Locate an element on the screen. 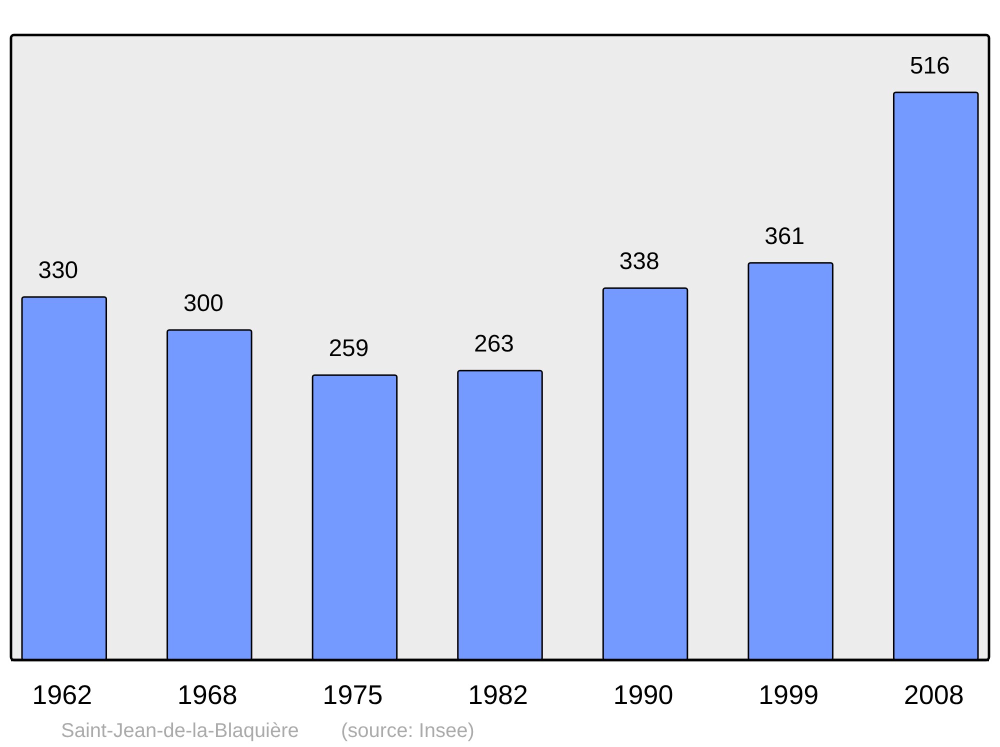 The image size is (1000, 747). data-label: 259 is located at coordinates (348, 348).